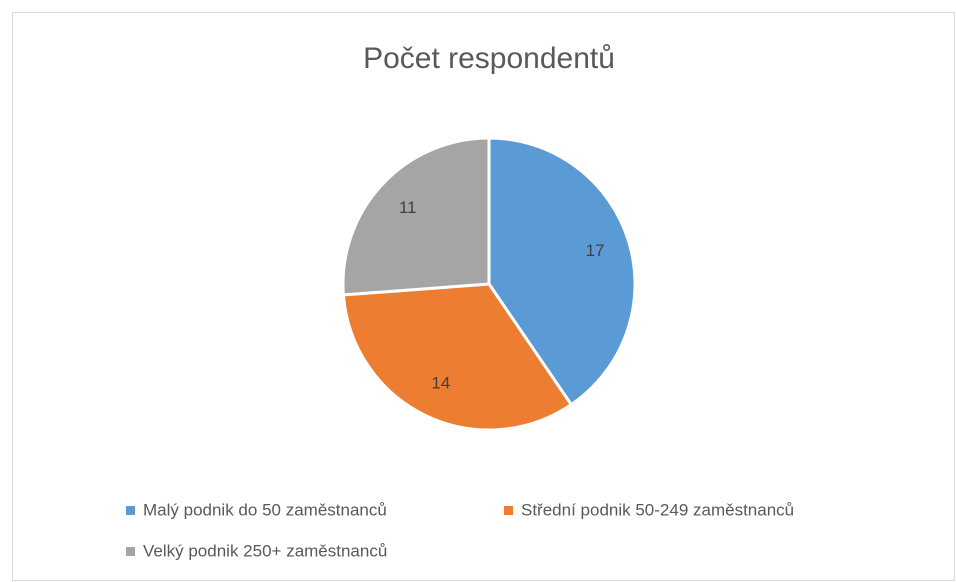 The image size is (956, 582). I want to click on legend-label: Velký podnik 250+ zaměstnanců, so click(265, 550).